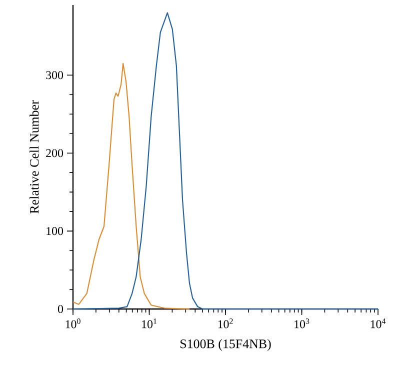 This screenshot has height=384, width=400. Describe the element at coordinates (302, 323) in the screenshot. I see `x-tick-label: 10$^{3}$` at that location.